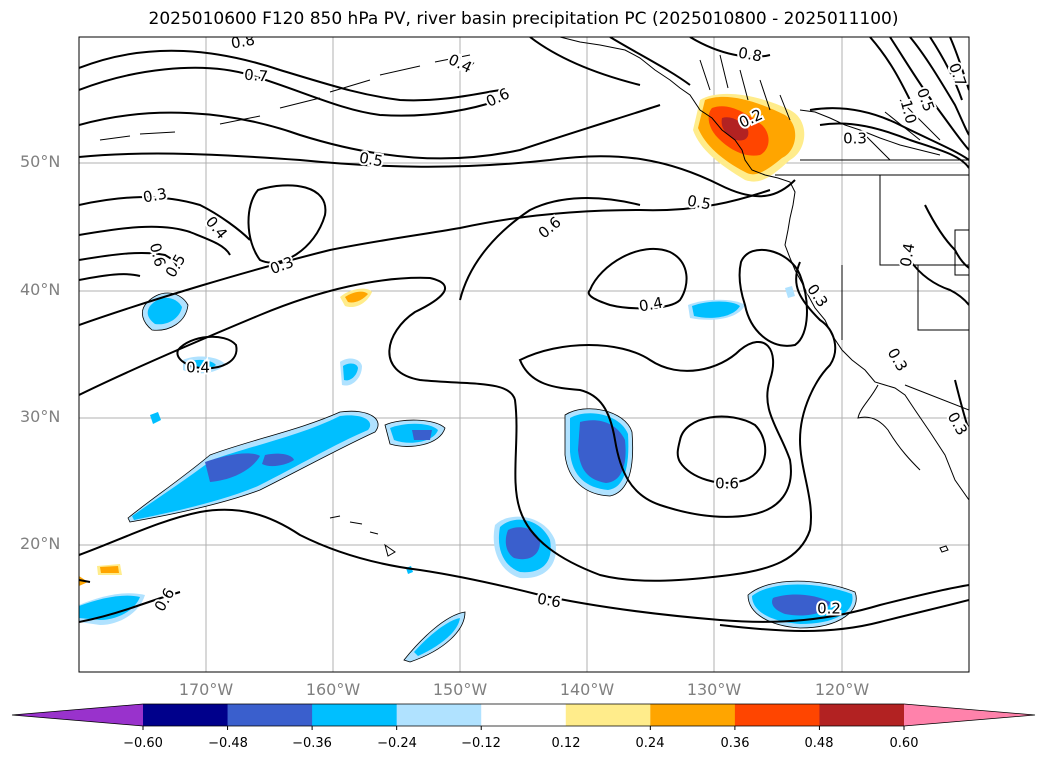  I want to click on colorbar-tick-label: −0.60, so click(143, 743).